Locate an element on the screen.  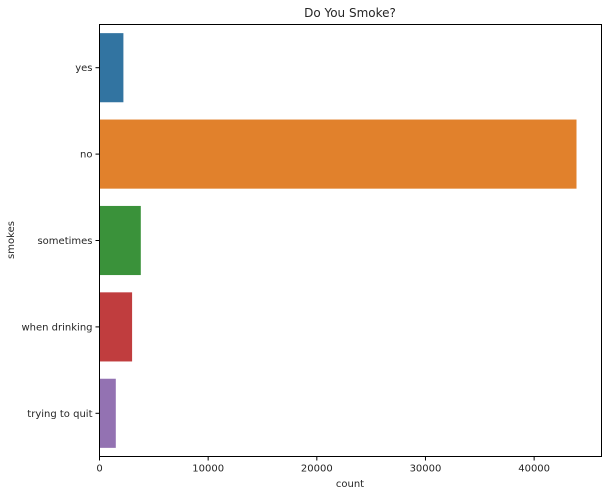
x-tick-label-0: 0 is located at coordinates (99, 469).